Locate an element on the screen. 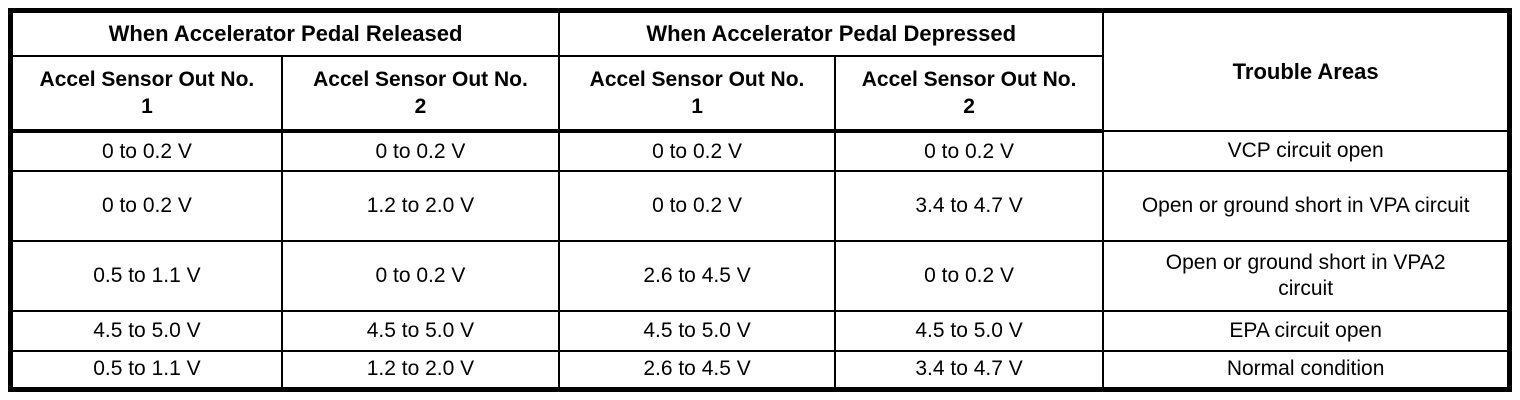 The width and height of the screenshot is (1520, 400). header-released-sensor-2: Accel Sensor Out No. 2 is located at coordinates (420, 94).